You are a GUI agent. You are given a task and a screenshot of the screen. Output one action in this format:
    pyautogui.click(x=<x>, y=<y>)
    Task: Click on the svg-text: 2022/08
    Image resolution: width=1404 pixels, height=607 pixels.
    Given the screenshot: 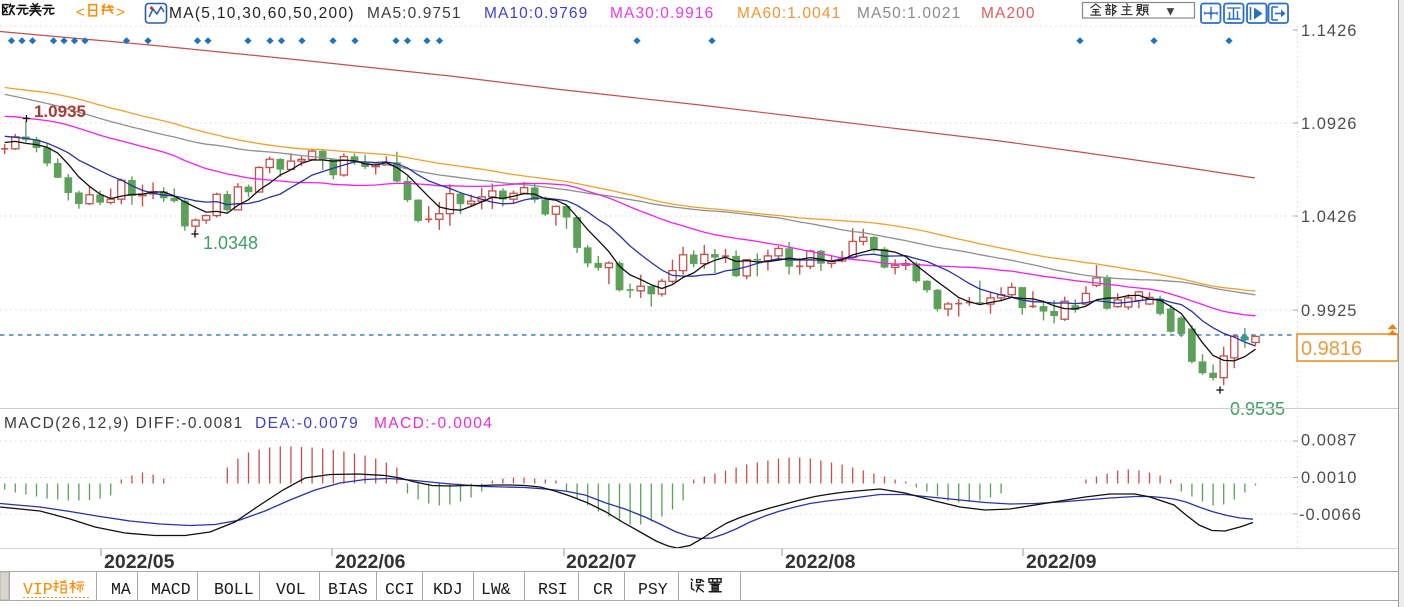 What is the action you would take?
    pyautogui.click(x=820, y=562)
    